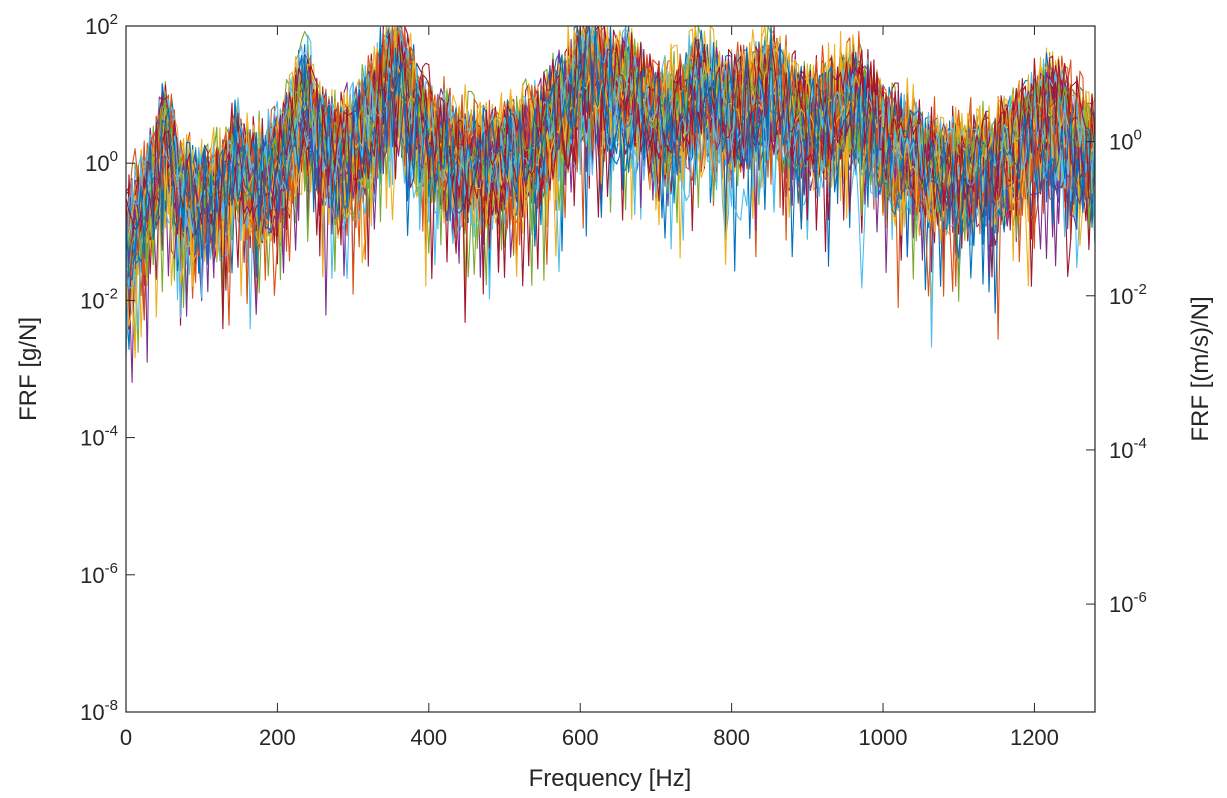 This screenshot has height=798, width=1227. I want to click on y-left-tick-label: 10², so click(101, 25).